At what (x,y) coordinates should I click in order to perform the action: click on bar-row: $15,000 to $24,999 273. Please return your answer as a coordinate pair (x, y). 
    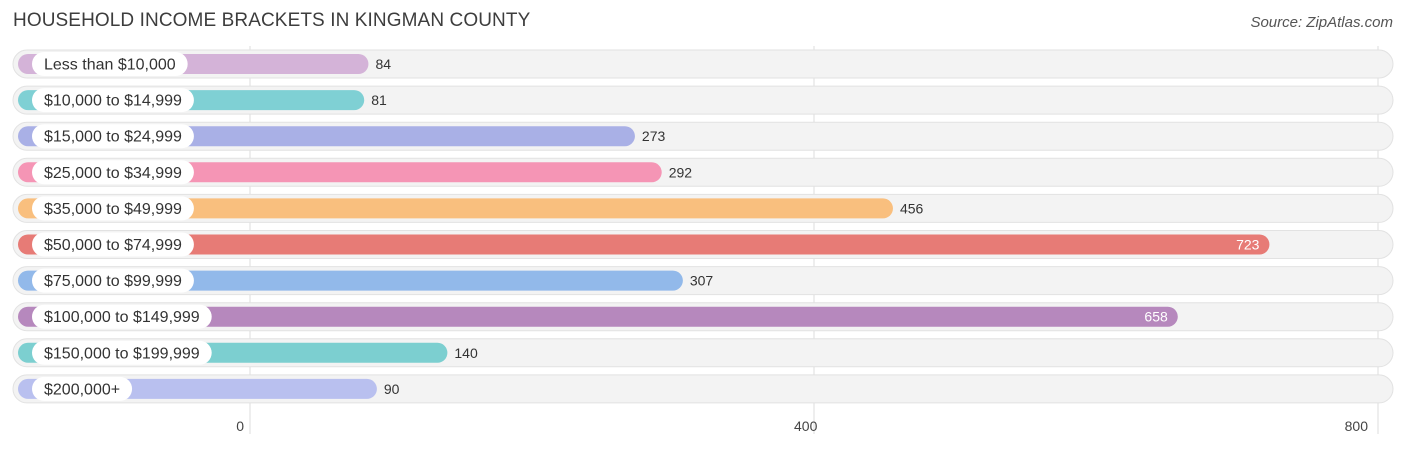
    Looking at the image, I should click on (703, 136).